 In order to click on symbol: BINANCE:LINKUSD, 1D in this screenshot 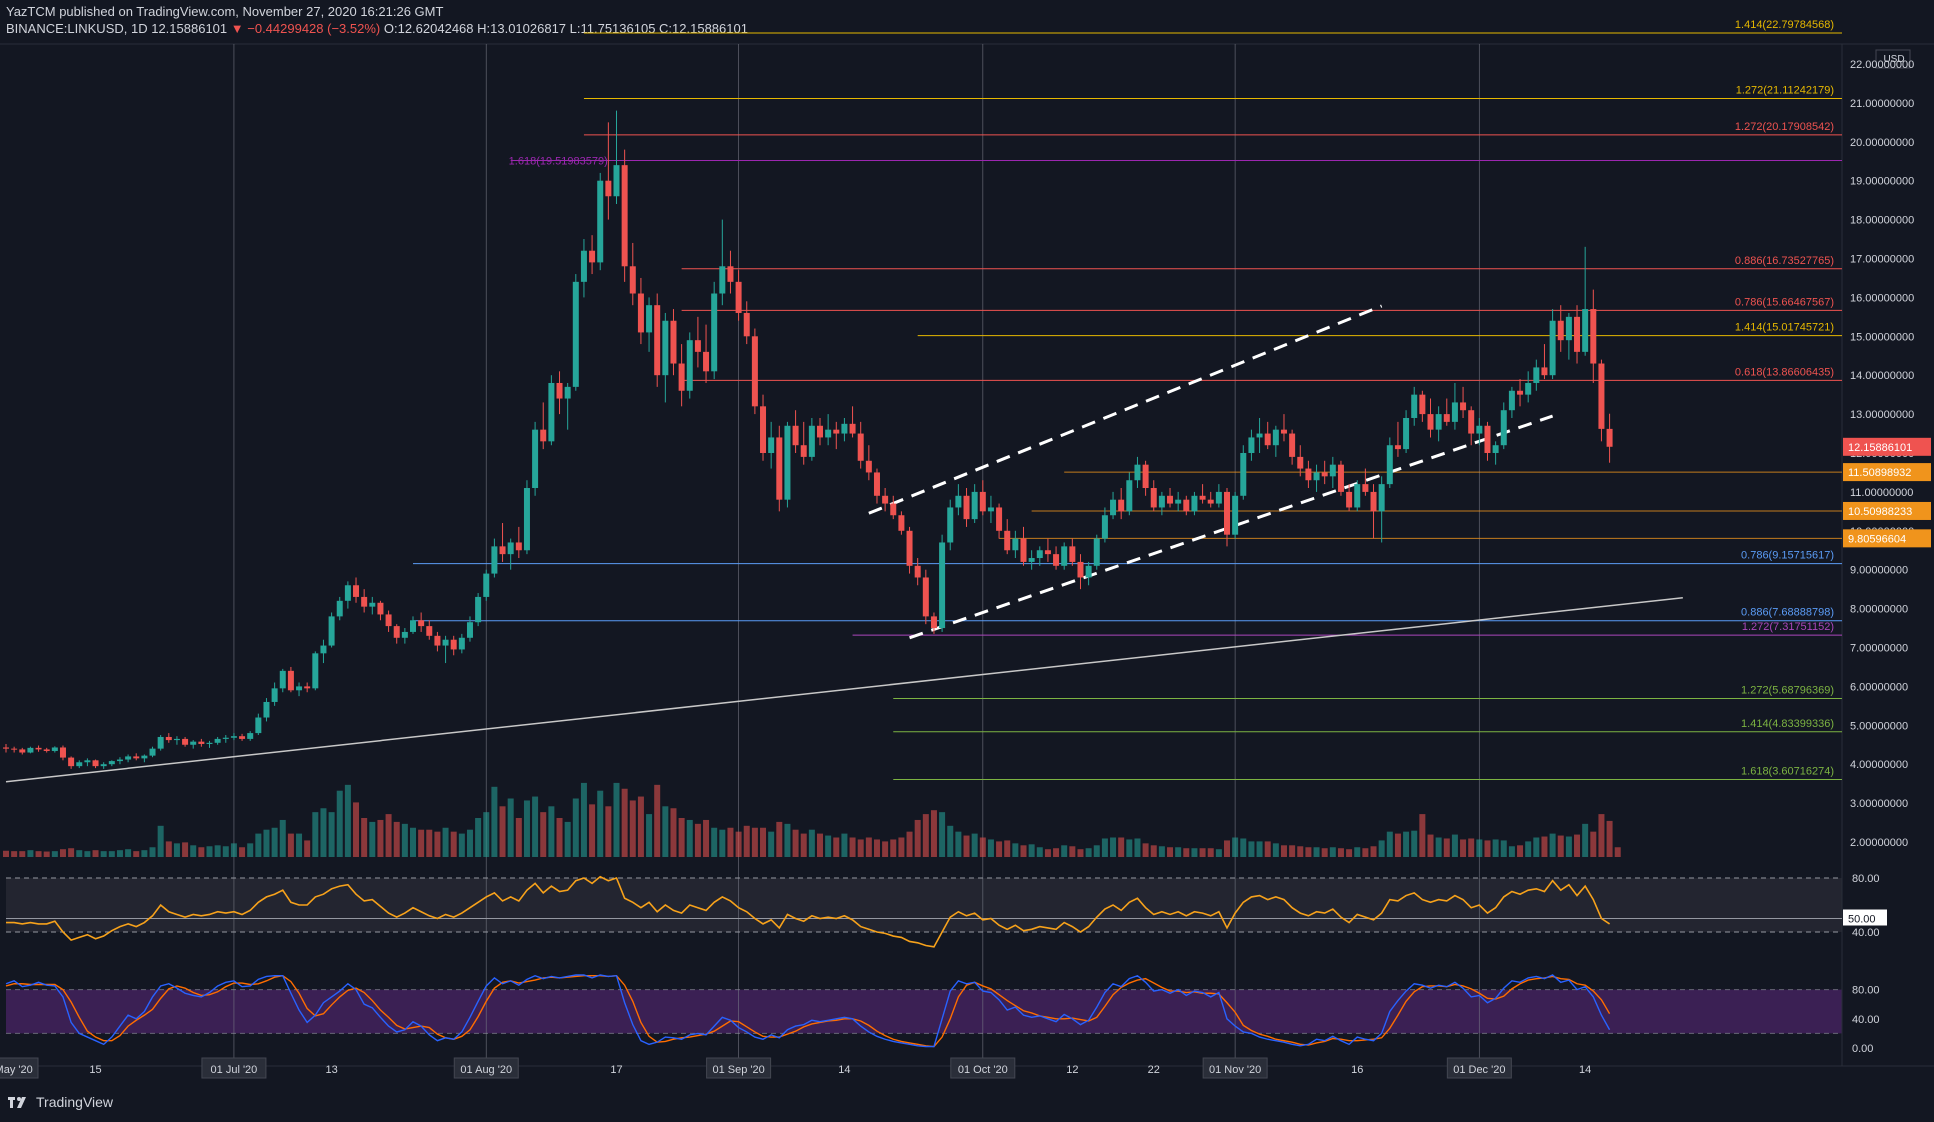, I will do `click(77, 28)`.